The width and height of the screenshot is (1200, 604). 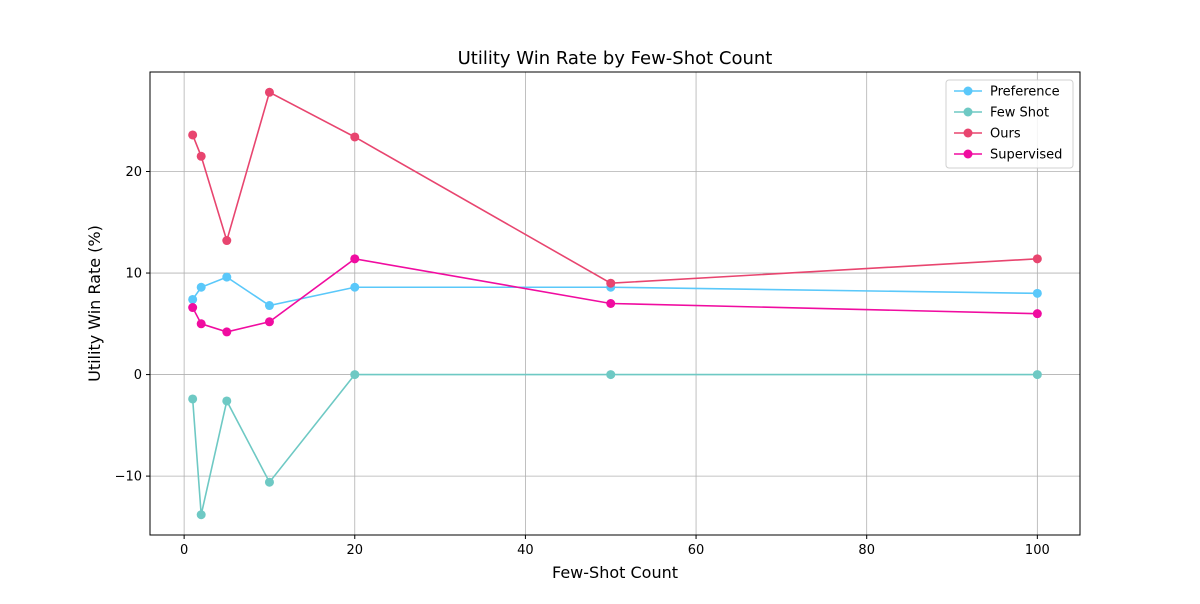 What do you see at coordinates (866, 550) in the screenshot?
I see `x-tick-label: 80` at bounding box center [866, 550].